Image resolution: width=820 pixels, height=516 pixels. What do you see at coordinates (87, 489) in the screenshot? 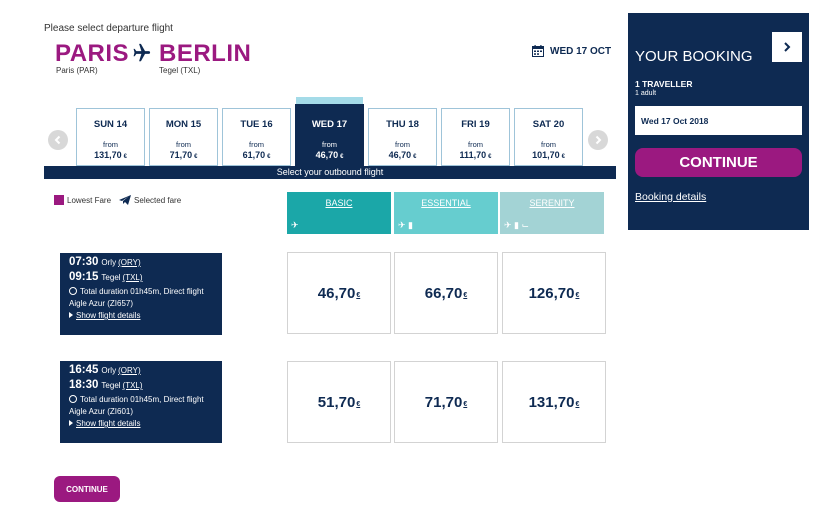
I see `continue-button: CONTINUE` at bounding box center [87, 489].